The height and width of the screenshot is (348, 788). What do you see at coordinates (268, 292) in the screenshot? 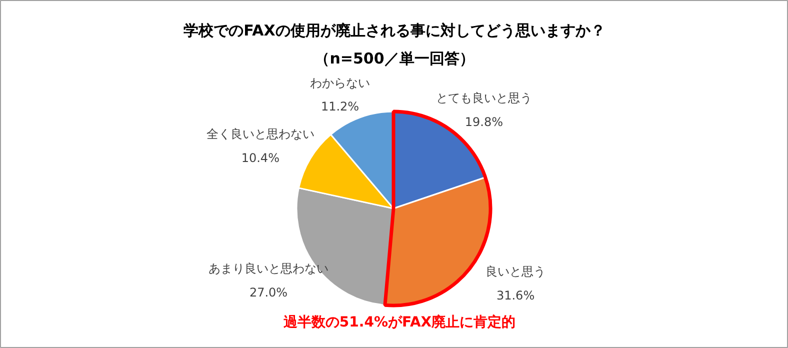
I see `data-label: 27.0%` at bounding box center [268, 292].